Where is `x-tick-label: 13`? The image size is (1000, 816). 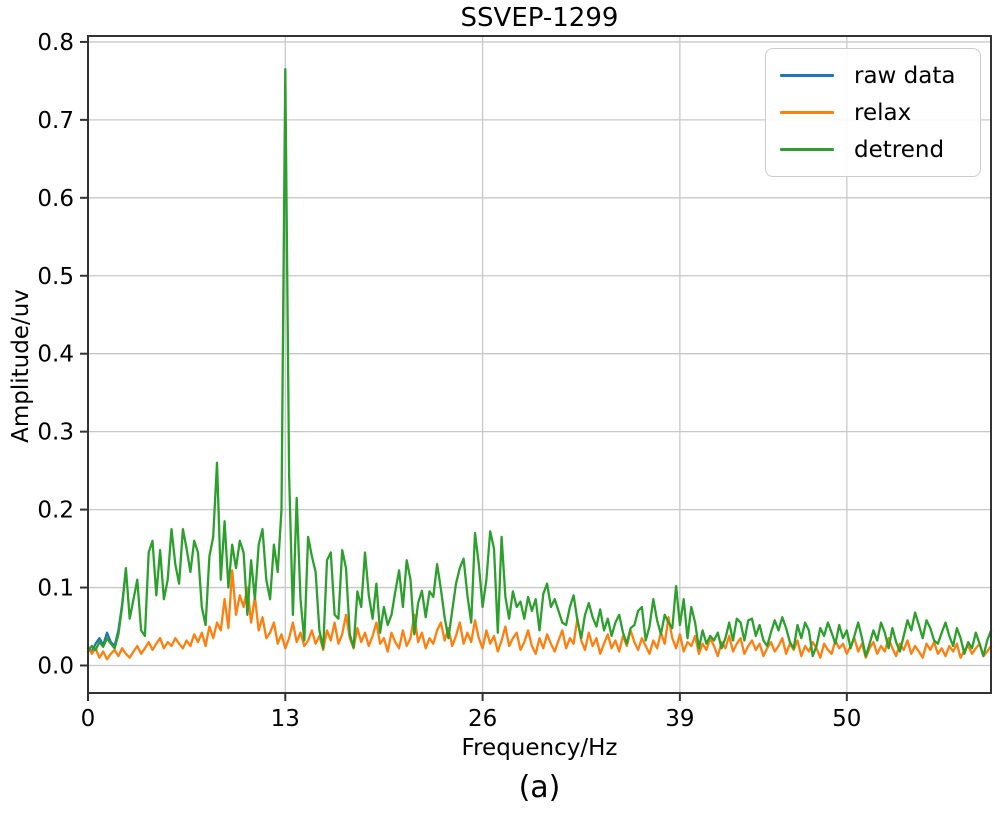 x-tick-label: 13 is located at coordinates (285, 719).